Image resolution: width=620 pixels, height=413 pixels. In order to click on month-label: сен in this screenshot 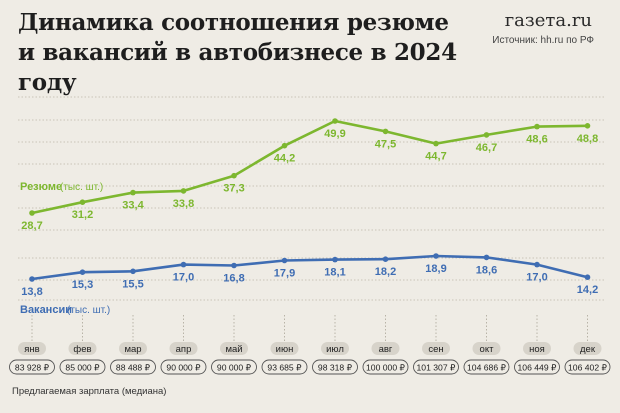, I will do `click(435, 349)`.